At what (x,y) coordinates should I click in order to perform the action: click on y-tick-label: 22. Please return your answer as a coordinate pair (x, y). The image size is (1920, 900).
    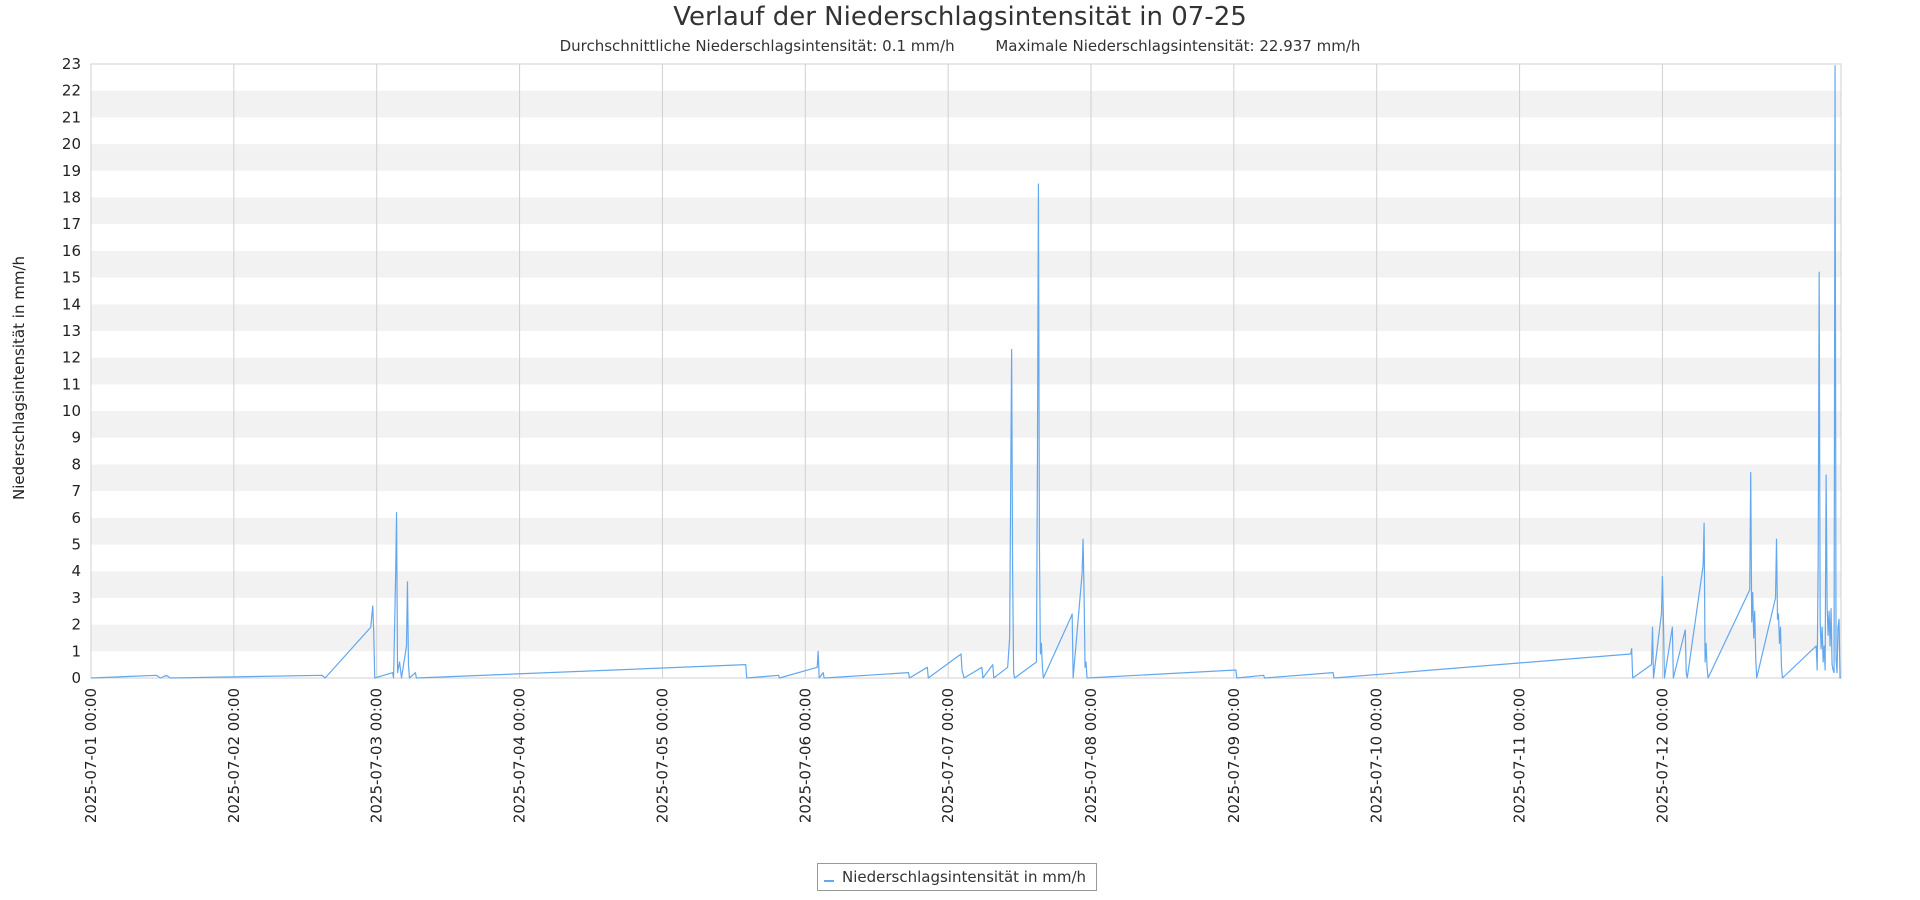
    Looking at the image, I should click on (71, 91).